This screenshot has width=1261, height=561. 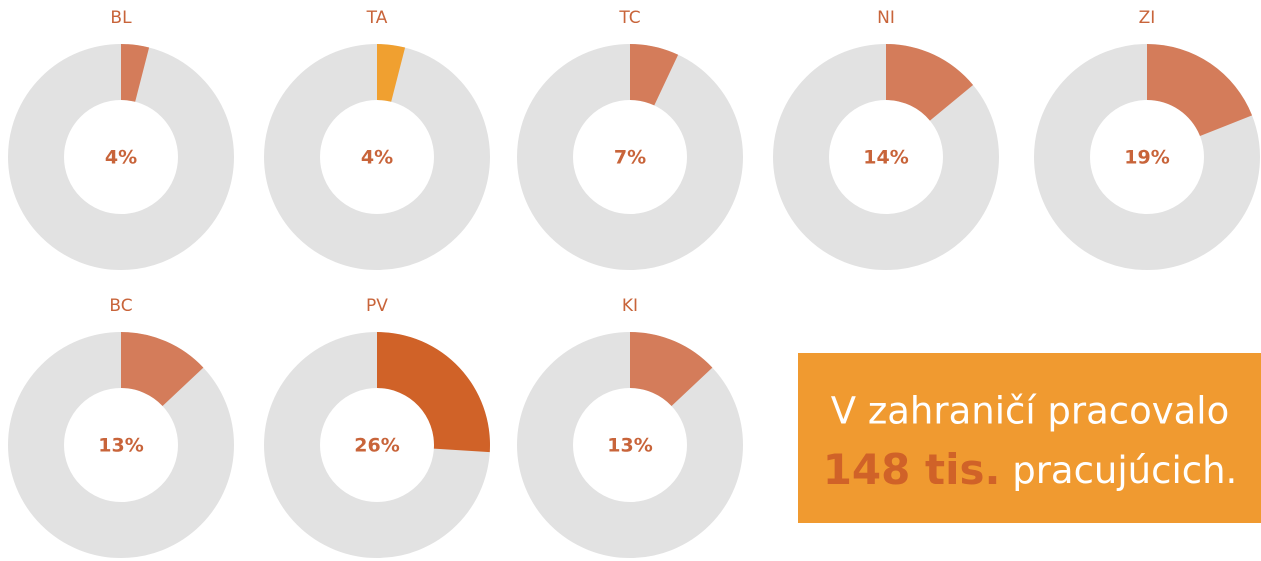 I want to click on chart-title: BL, so click(x=121, y=18).